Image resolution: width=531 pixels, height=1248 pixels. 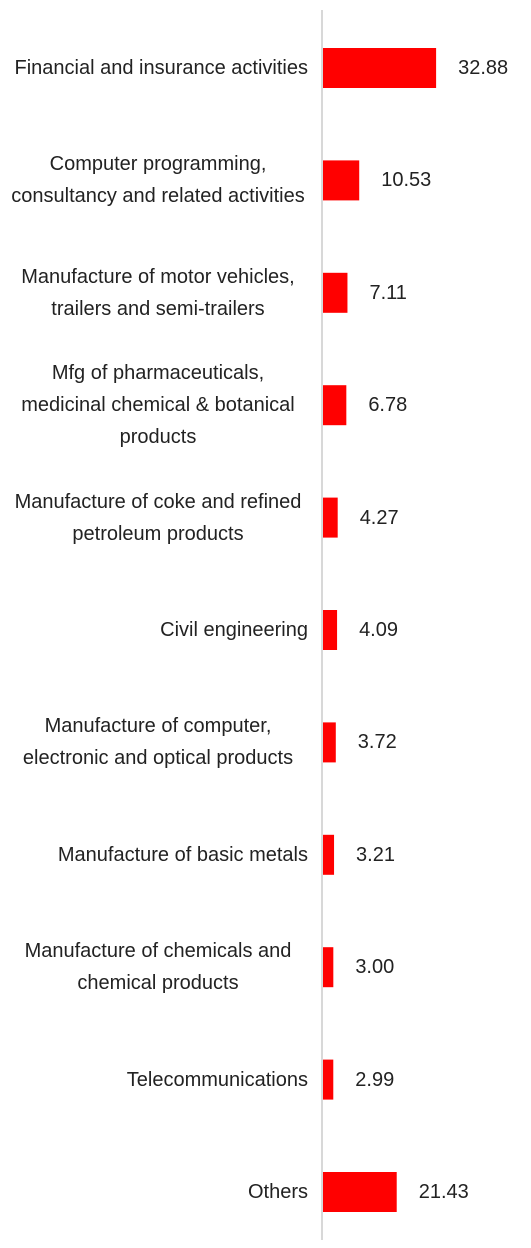 I want to click on value-label: 3.21, so click(x=375, y=854).